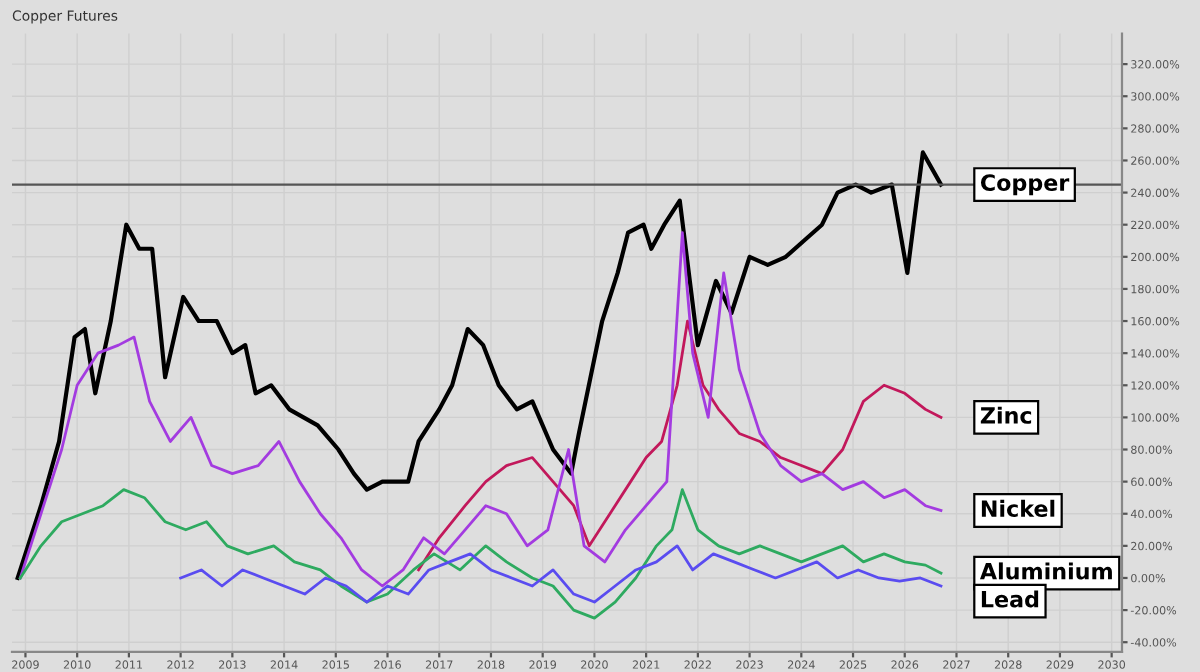 The width and height of the screenshot is (1200, 672). I want to click on line-series, so click(561, 574).